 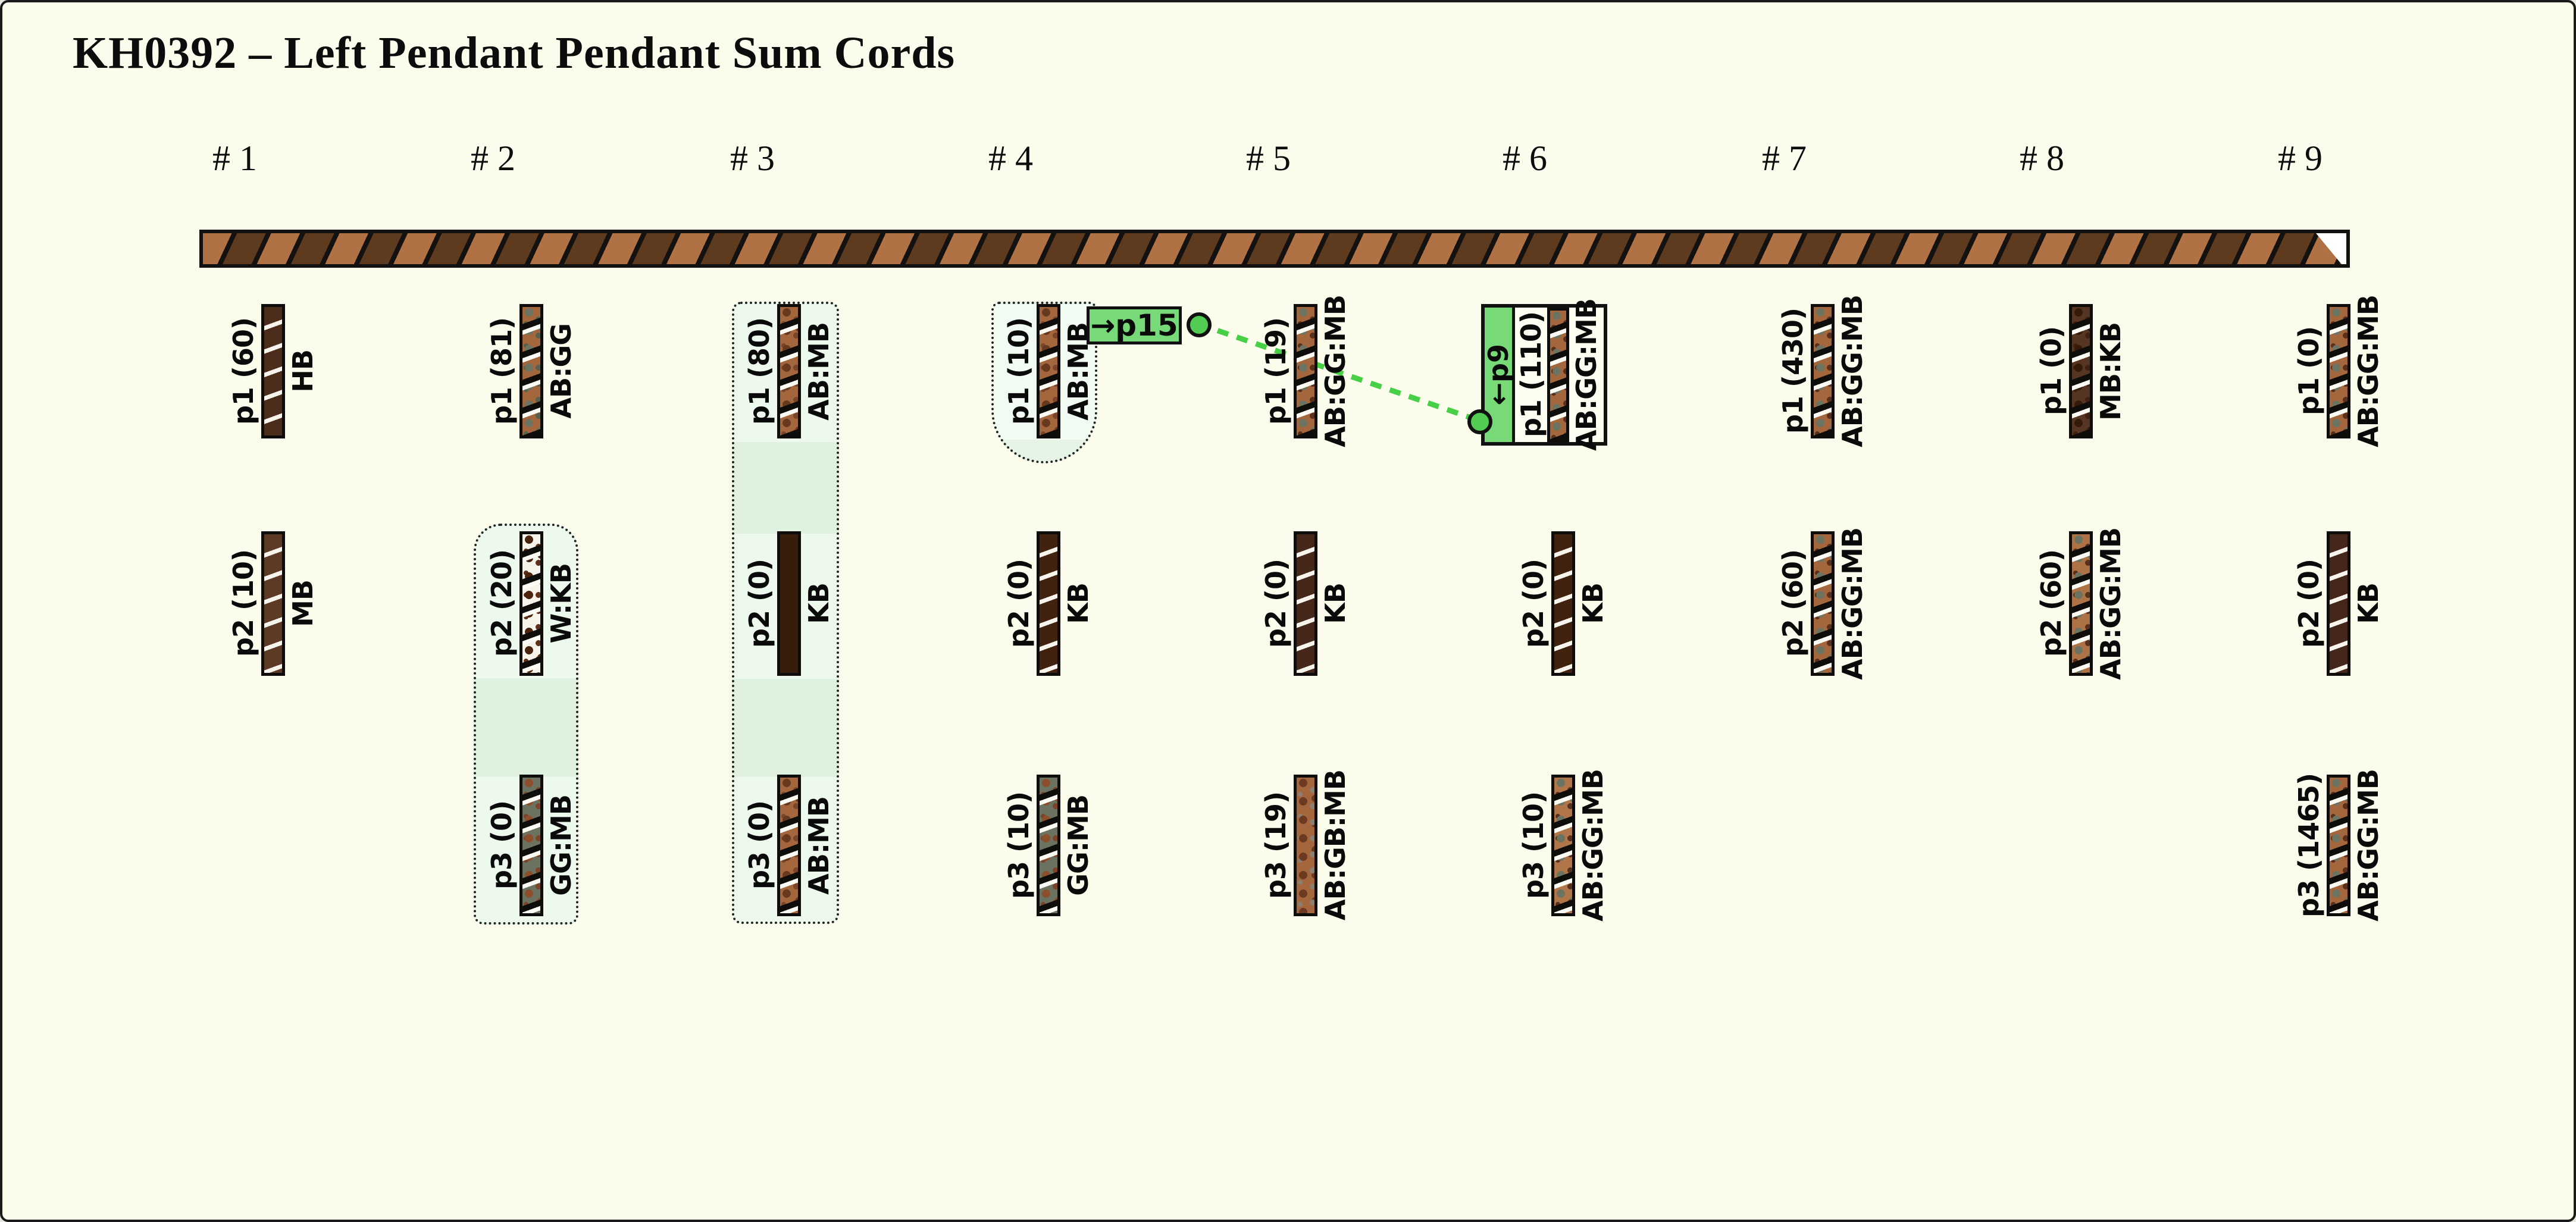 What do you see at coordinates (1276, 845) in the screenshot?
I see `pendant-label: p3 (19)` at bounding box center [1276, 845].